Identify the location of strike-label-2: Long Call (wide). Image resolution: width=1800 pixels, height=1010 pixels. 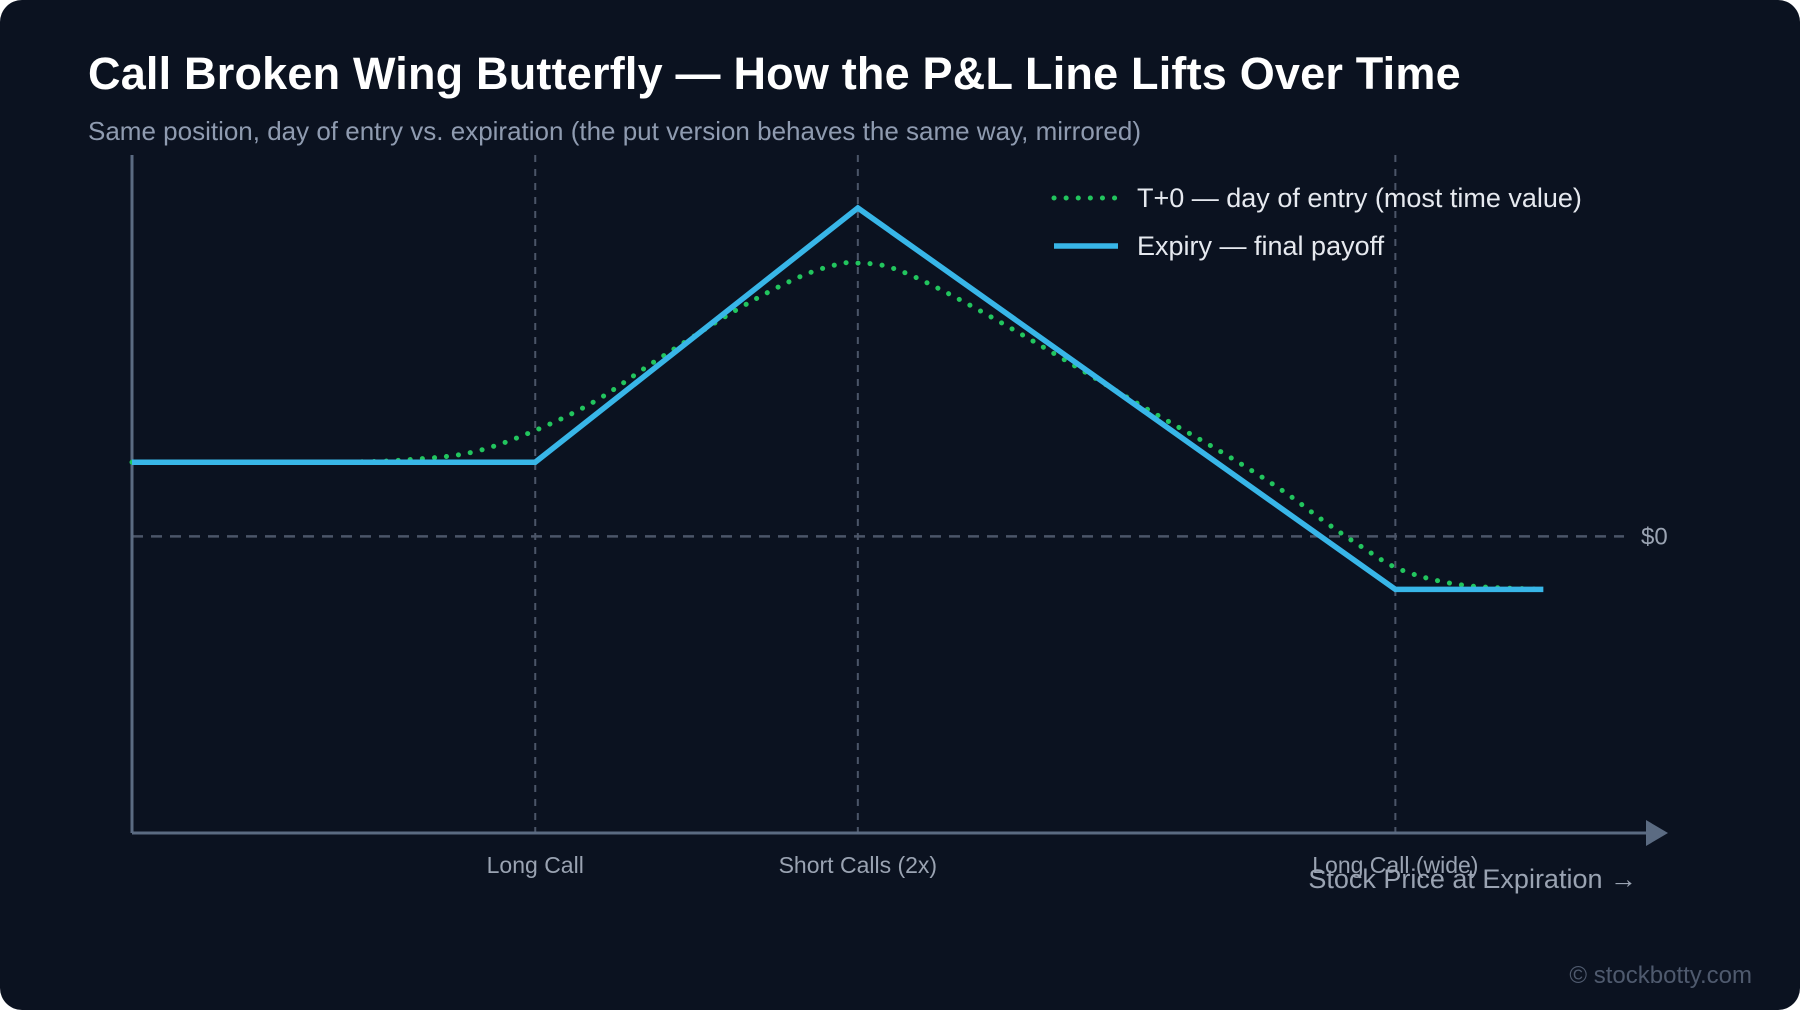
(1395, 865).